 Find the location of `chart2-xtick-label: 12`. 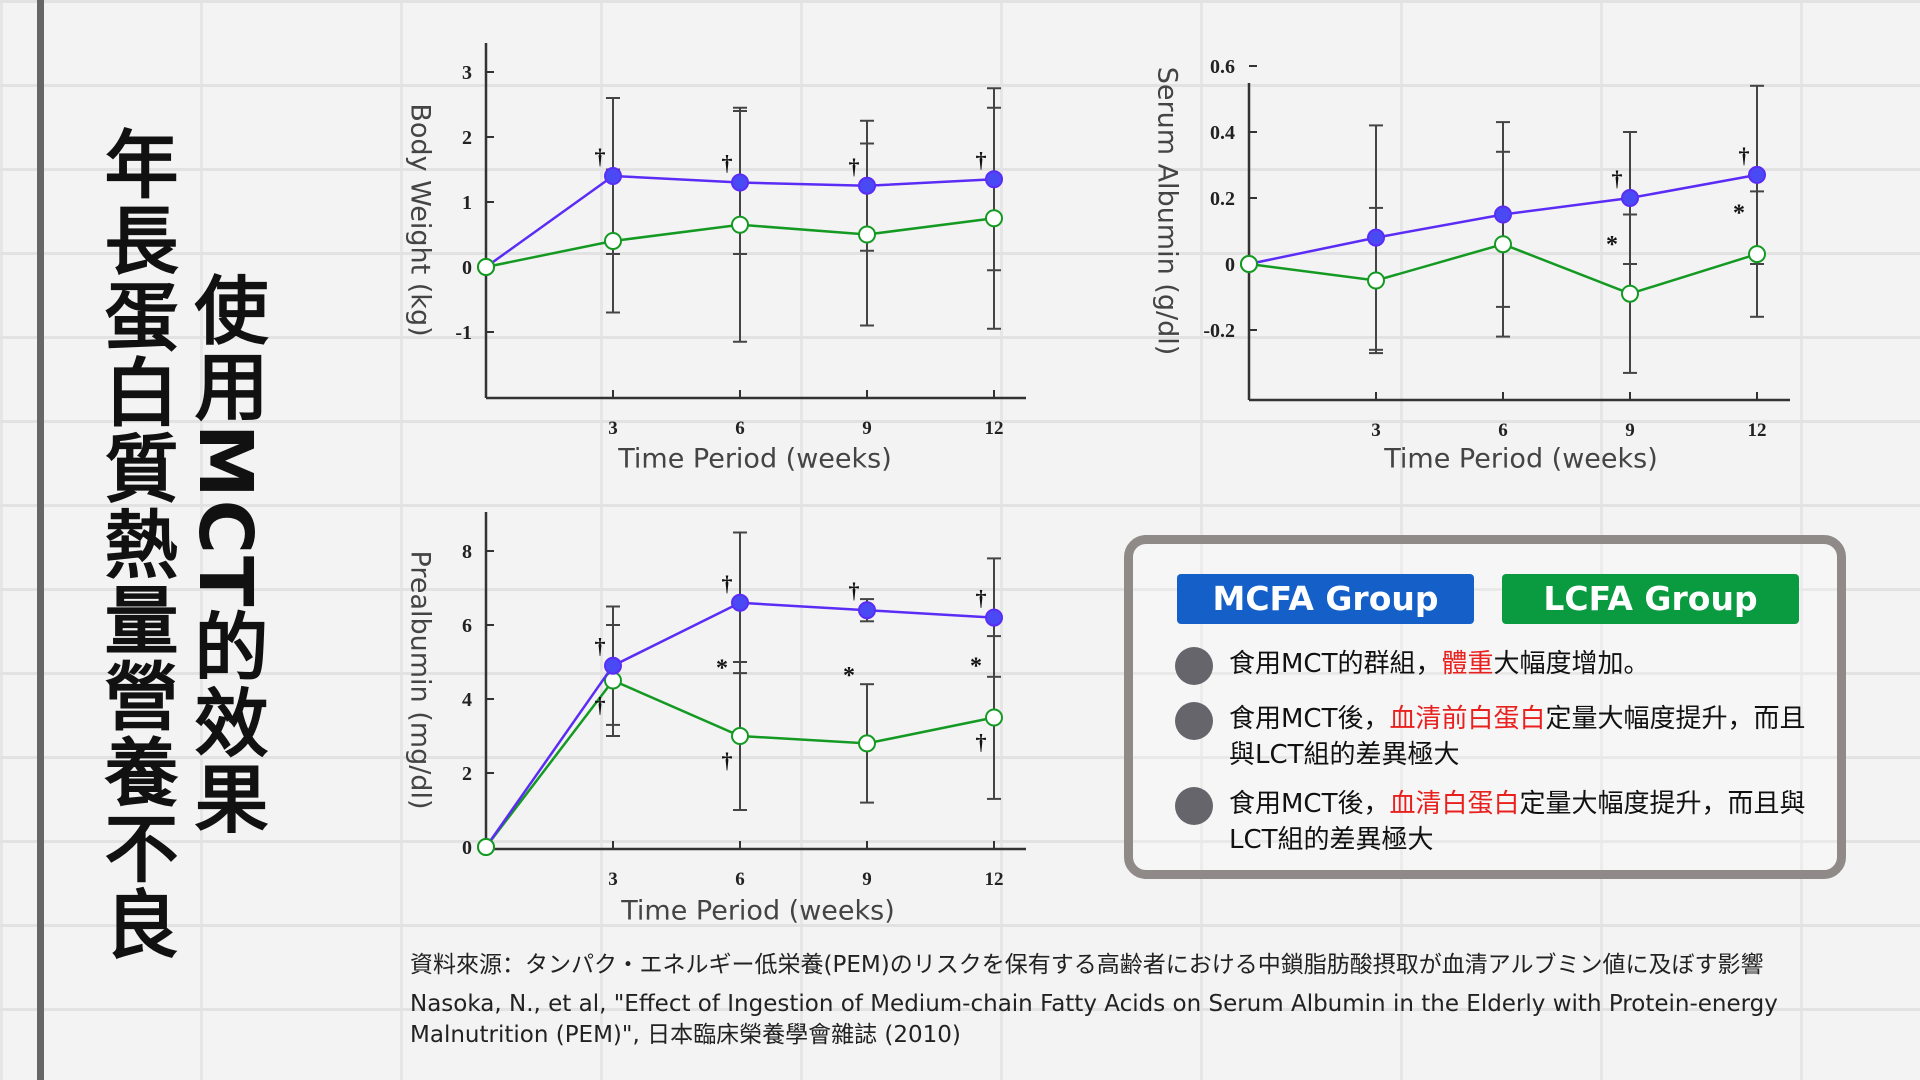

chart2-xtick-label: 12 is located at coordinates (1757, 430).